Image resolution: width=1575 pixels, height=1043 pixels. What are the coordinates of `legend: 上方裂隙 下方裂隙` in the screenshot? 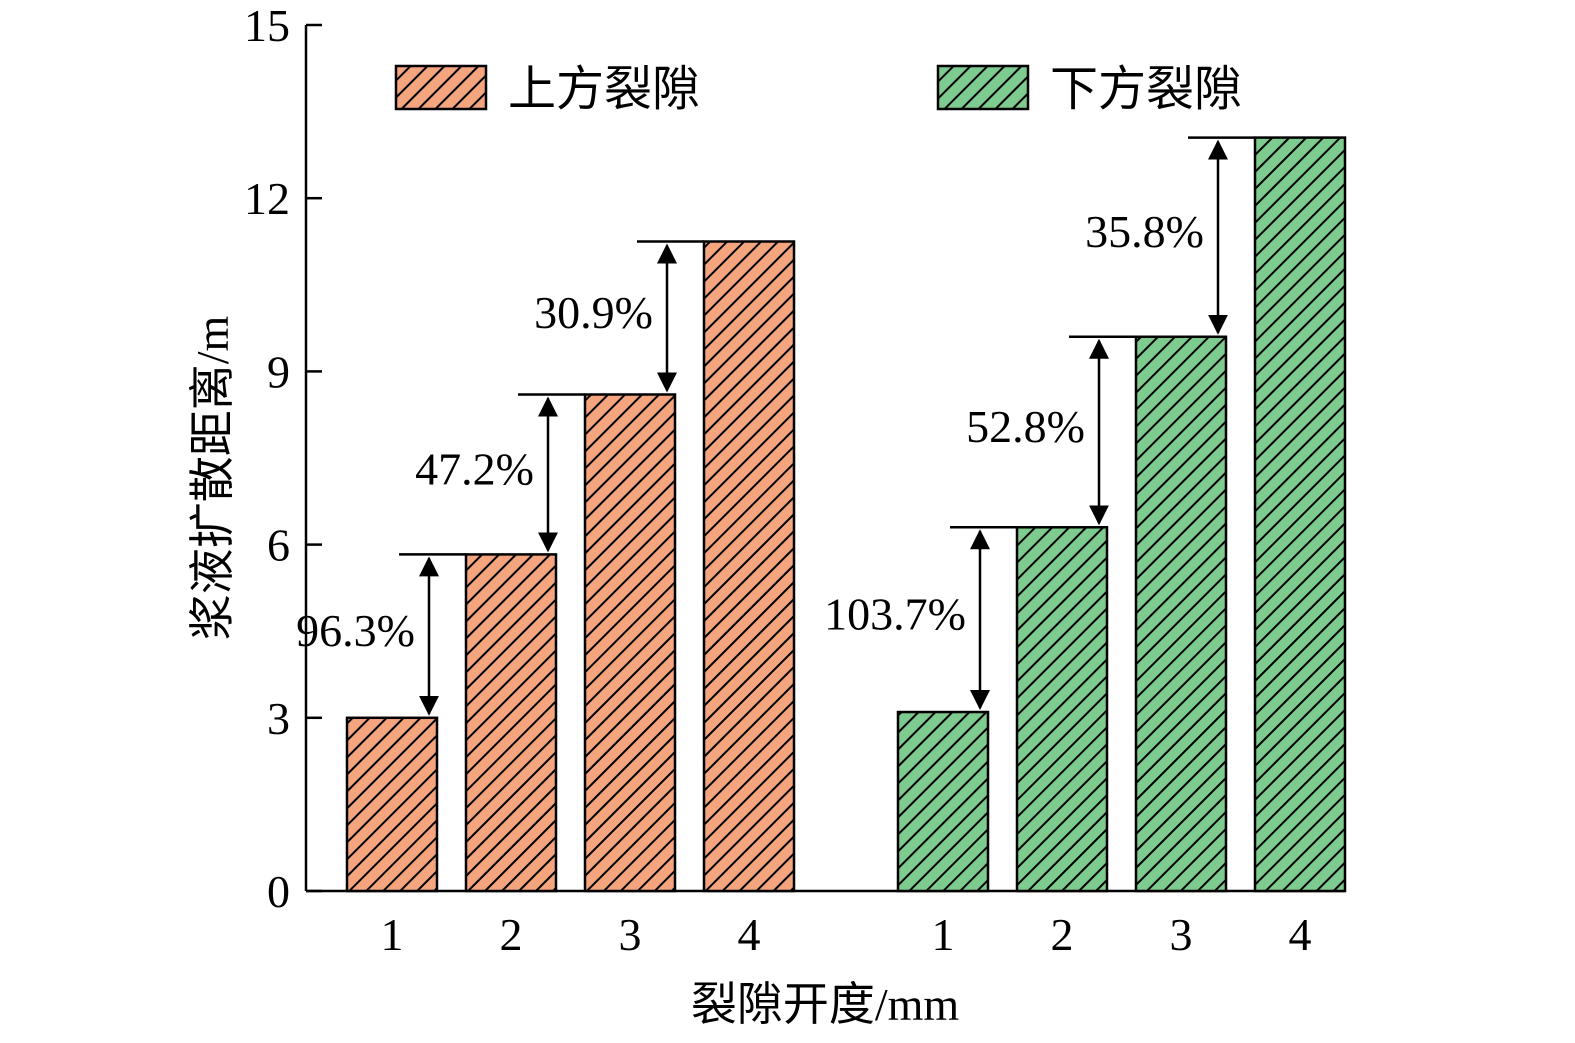 It's located at (818, 89).